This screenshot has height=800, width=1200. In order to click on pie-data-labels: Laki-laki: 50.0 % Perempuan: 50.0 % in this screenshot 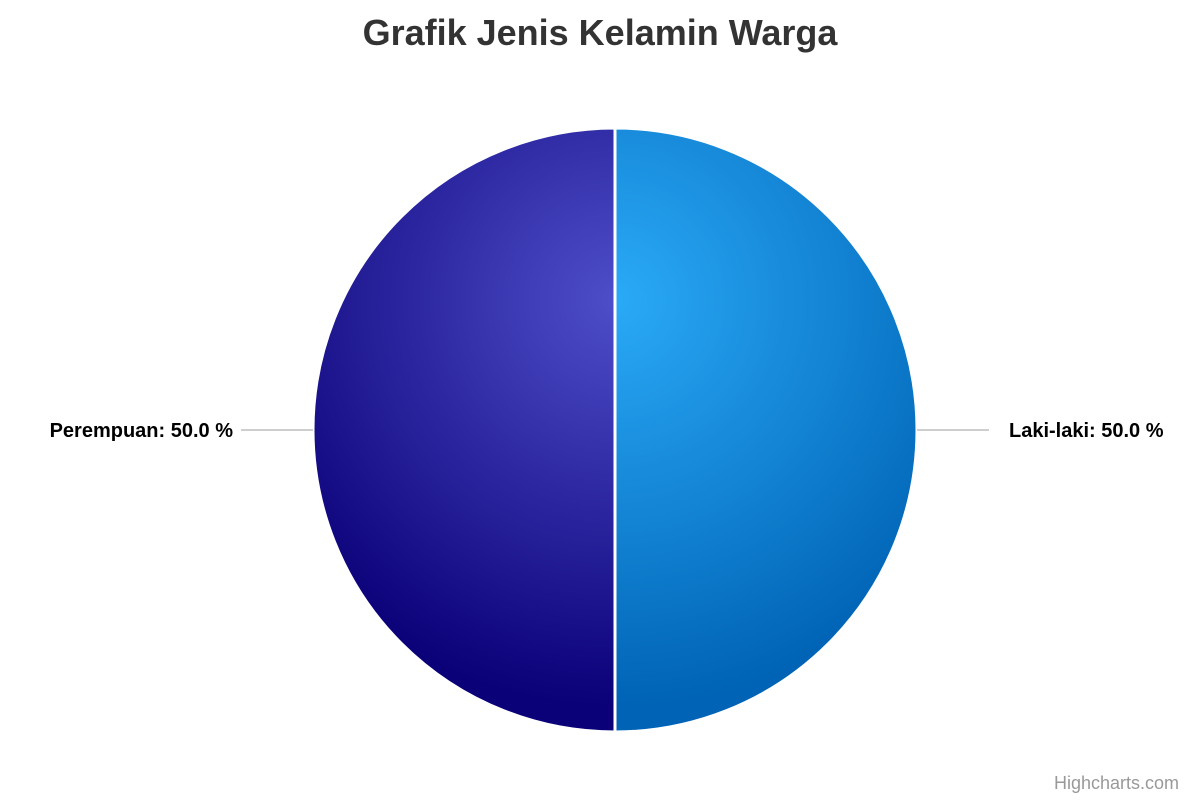, I will do `click(607, 431)`.